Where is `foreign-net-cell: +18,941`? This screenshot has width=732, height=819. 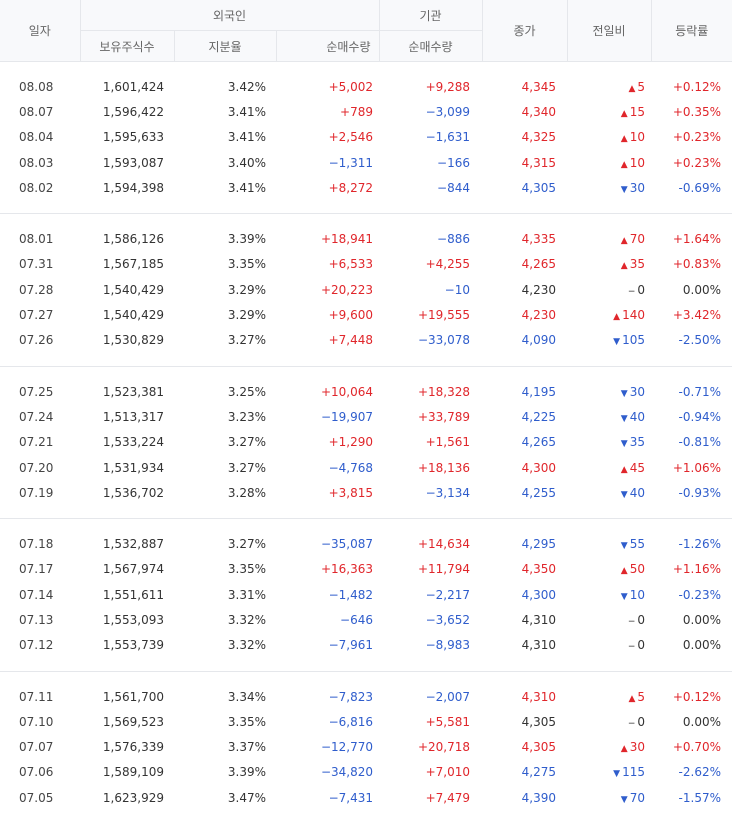
foreign-net-cell: +18,941 is located at coordinates (346, 239).